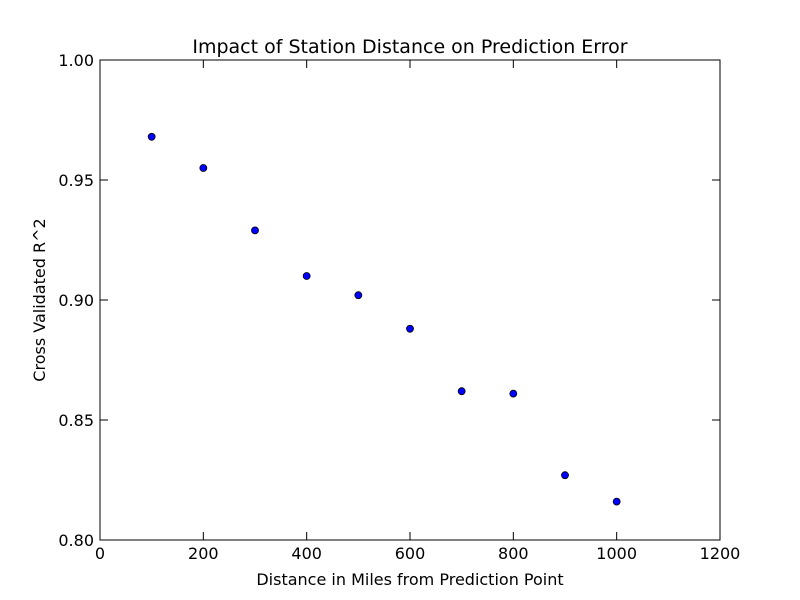 The image size is (800, 600). Describe the element at coordinates (720, 553) in the screenshot. I see `x-tick-label: 1200` at that location.